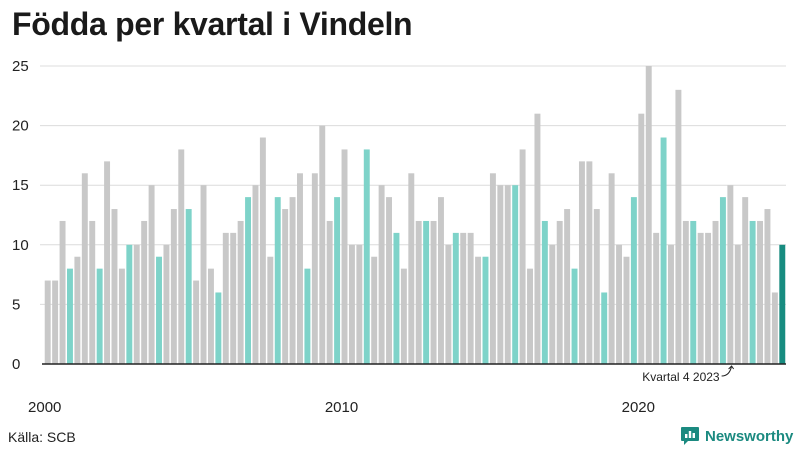 Image resolution: width=800 pixels, height=450 pixels. I want to click on y-tick-label: 15, so click(20, 185).